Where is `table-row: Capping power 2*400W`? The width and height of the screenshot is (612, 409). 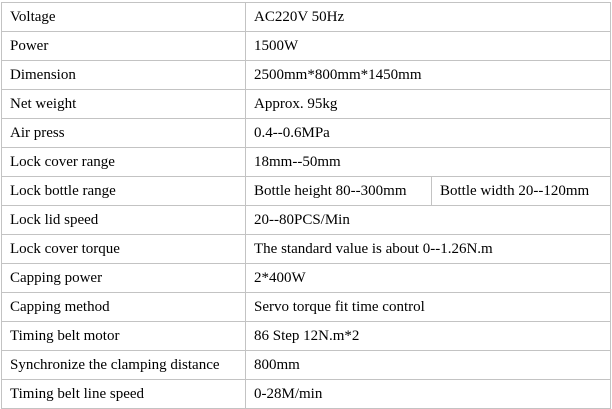 table-row: Capping power 2*400W is located at coordinates (306, 278).